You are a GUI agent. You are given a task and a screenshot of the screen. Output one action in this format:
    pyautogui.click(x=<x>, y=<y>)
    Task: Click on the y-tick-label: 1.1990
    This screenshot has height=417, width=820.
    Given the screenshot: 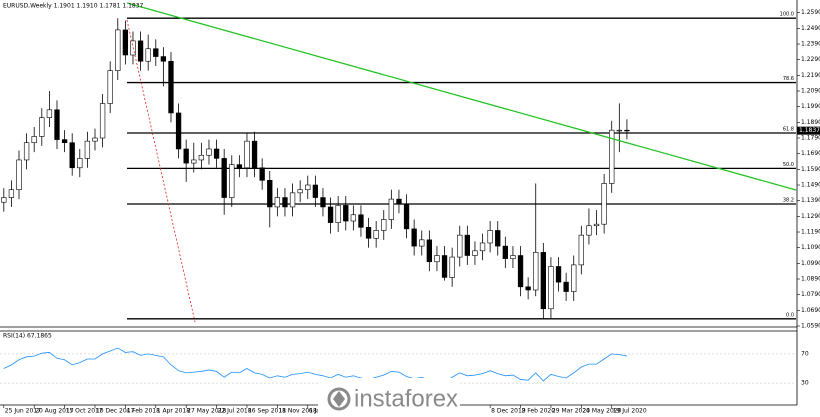 What is the action you would take?
    pyautogui.click(x=810, y=106)
    